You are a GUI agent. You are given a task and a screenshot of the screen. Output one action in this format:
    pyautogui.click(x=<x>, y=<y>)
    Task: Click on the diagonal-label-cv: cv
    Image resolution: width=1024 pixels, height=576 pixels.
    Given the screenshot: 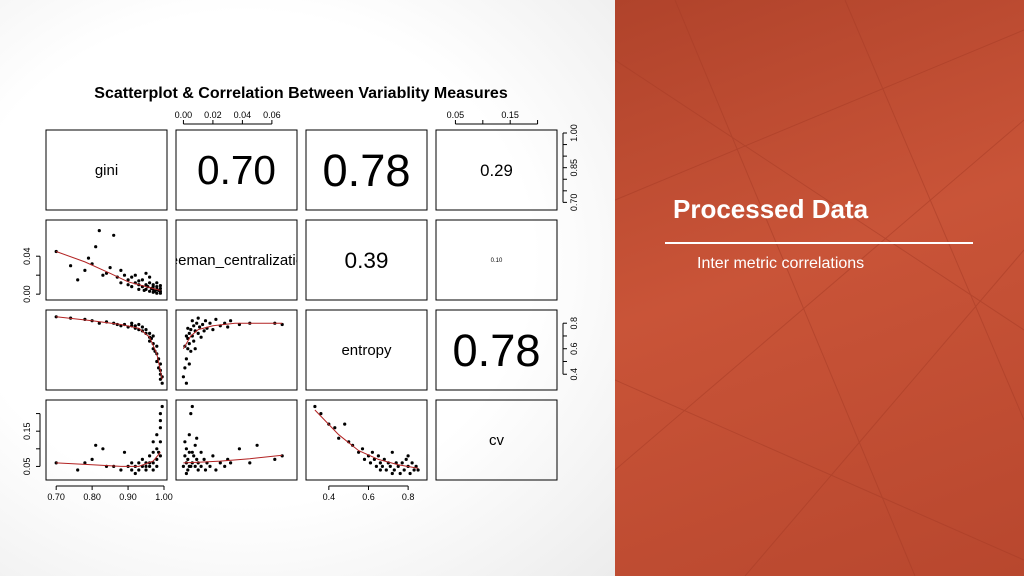 What is the action you would take?
    pyautogui.click(x=497, y=440)
    